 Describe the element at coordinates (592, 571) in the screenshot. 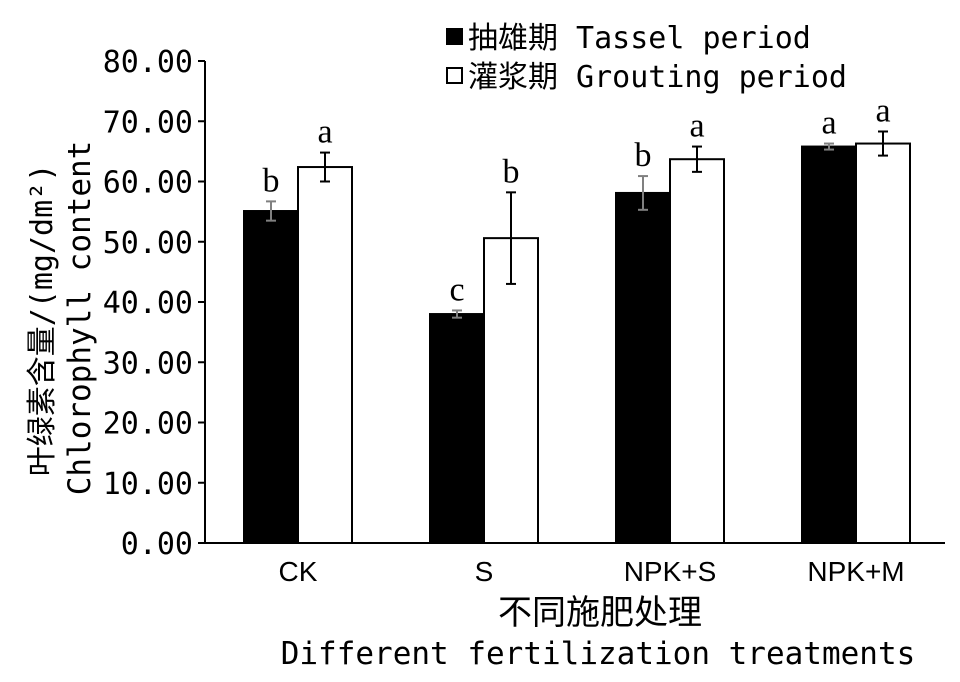

I see `x-axis-categories: CK S NPK+S NPK+M` at that location.